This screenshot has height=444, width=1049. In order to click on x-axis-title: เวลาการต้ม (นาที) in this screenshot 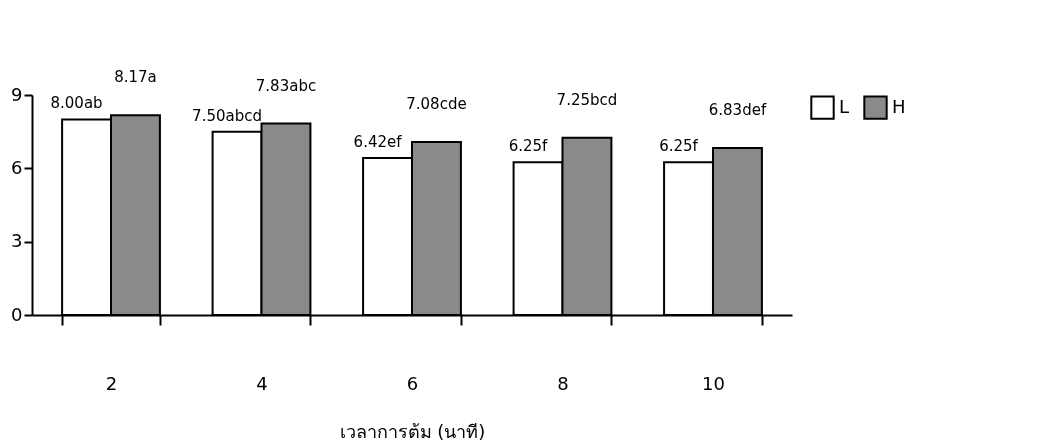, I will do `click(412, 431)`.